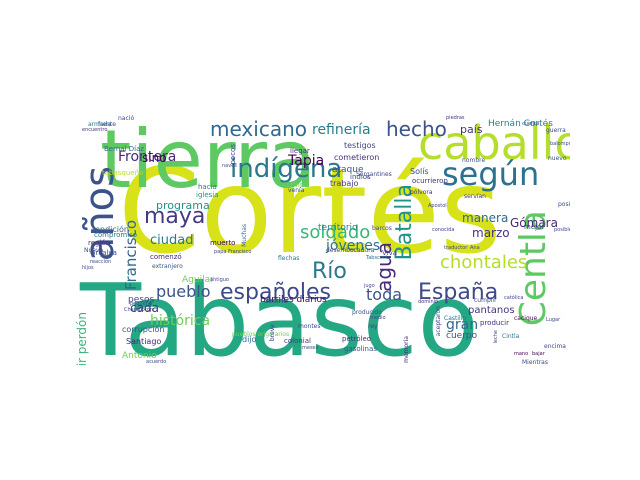 This screenshot has height=480, width=640. I want to click on word: llegar, so click(300, 151).